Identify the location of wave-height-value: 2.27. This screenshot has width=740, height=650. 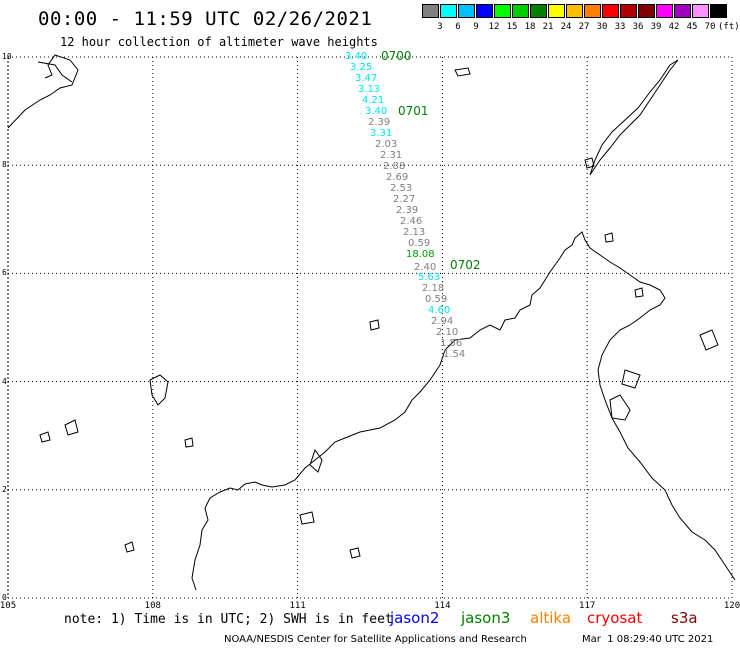
(404, 199).